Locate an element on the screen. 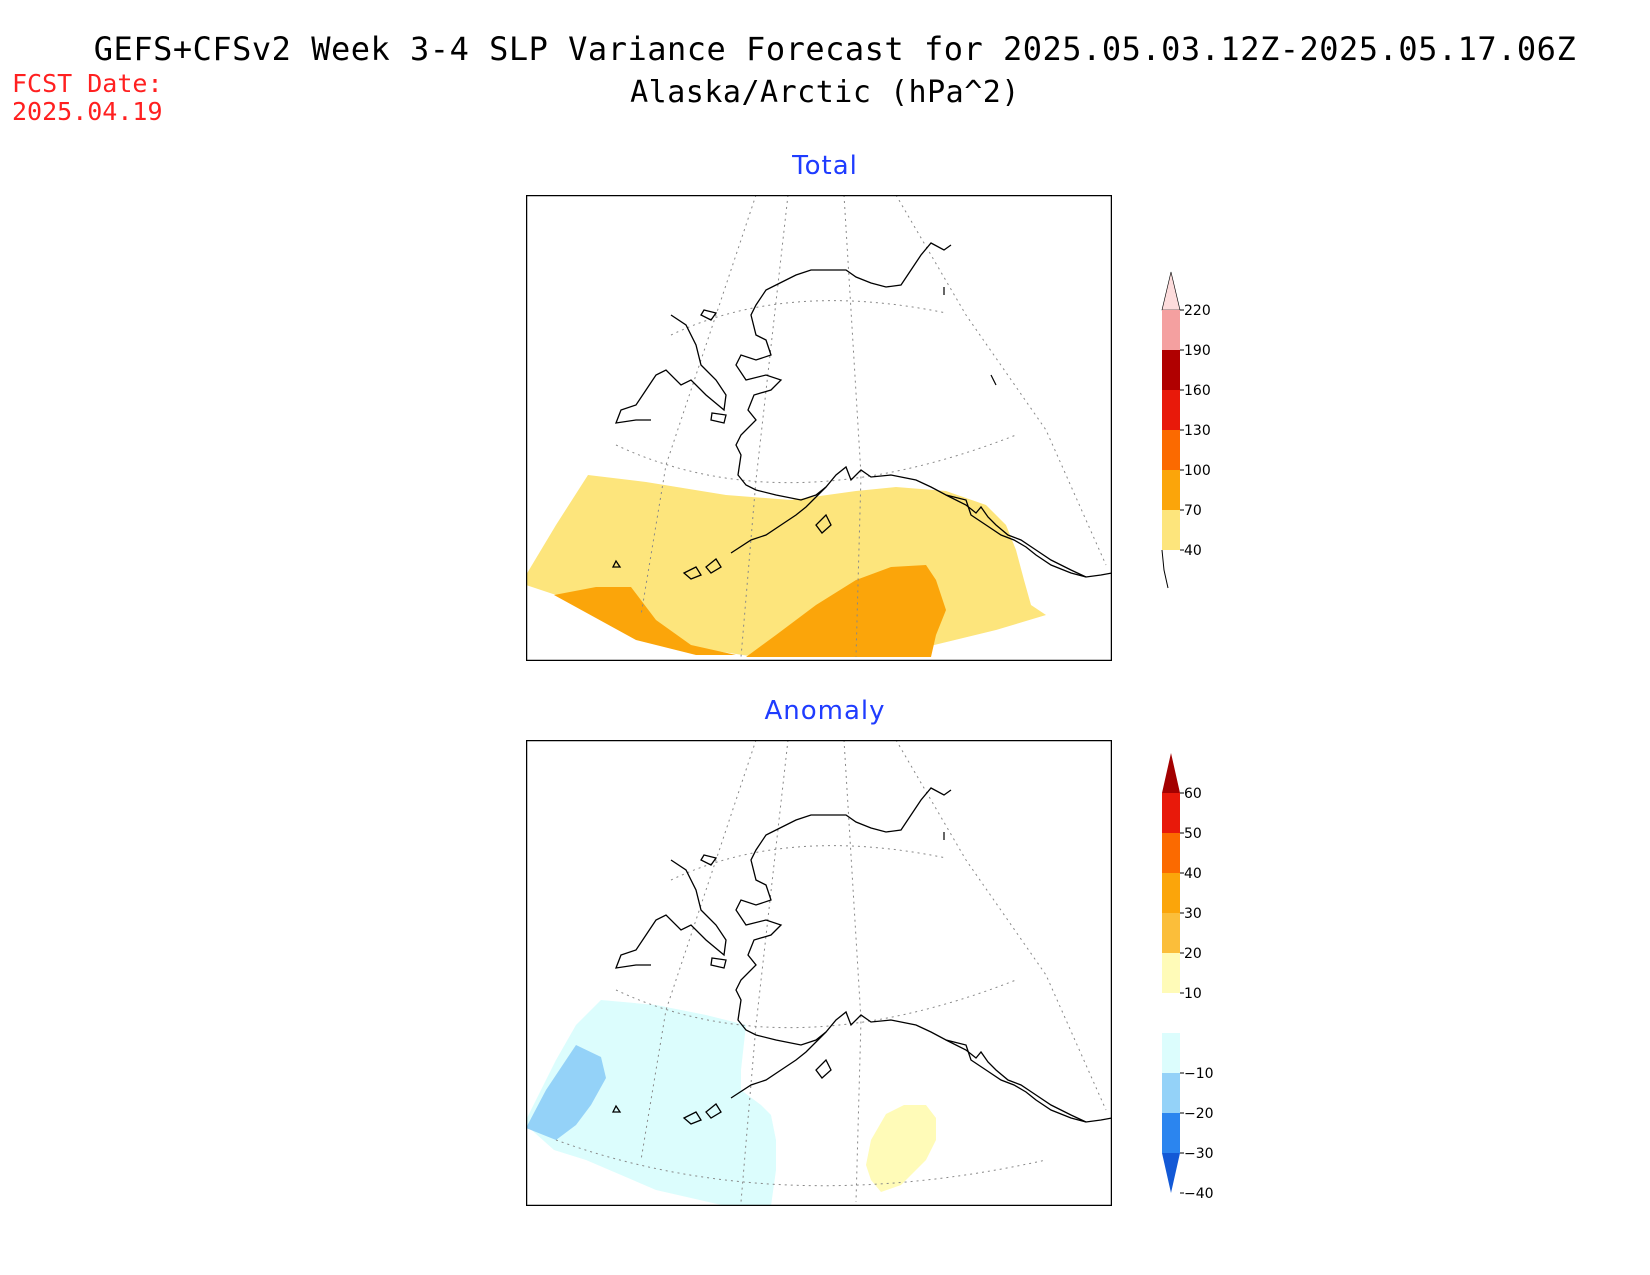 This screenshot has height=1275, width=1650. anomaly-grid is located at coordinates (831, 971).